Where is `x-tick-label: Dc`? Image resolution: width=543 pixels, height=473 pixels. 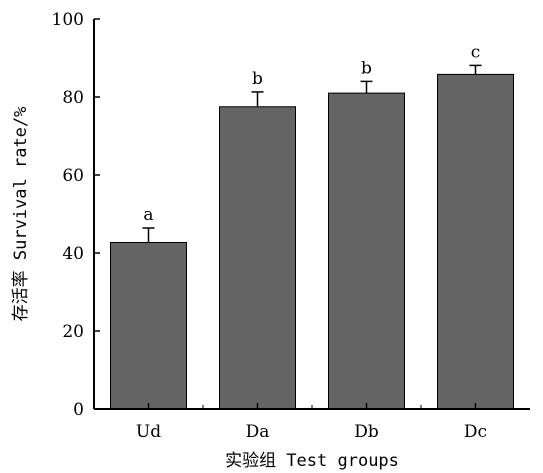 x-tick-label: Dc is located at coordinates (475, 432).